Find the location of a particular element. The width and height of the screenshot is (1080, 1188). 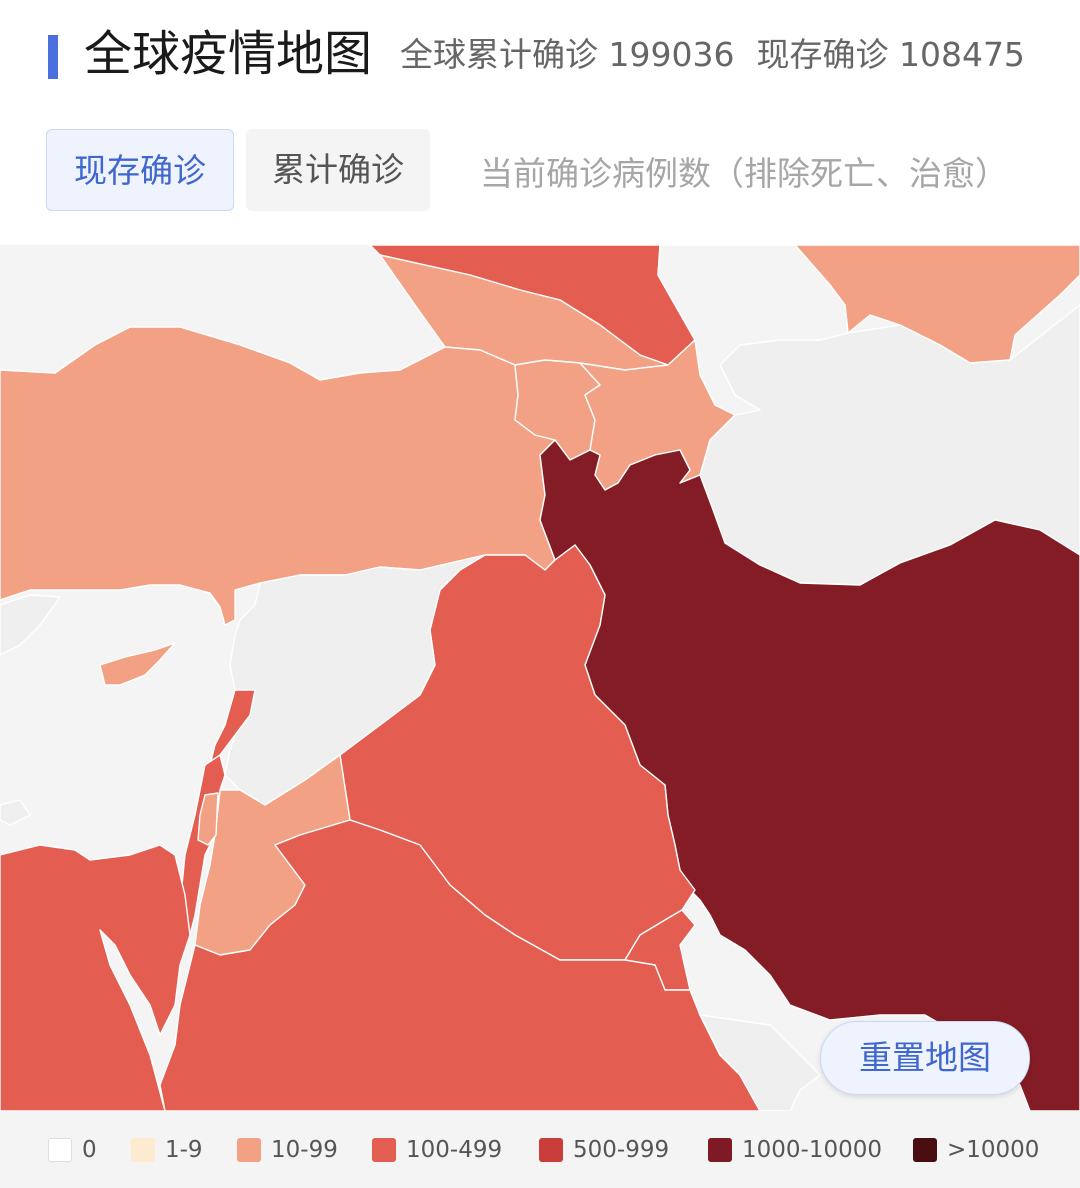

legend-item-3: 100-499 is located at coordinates (437, 1150).